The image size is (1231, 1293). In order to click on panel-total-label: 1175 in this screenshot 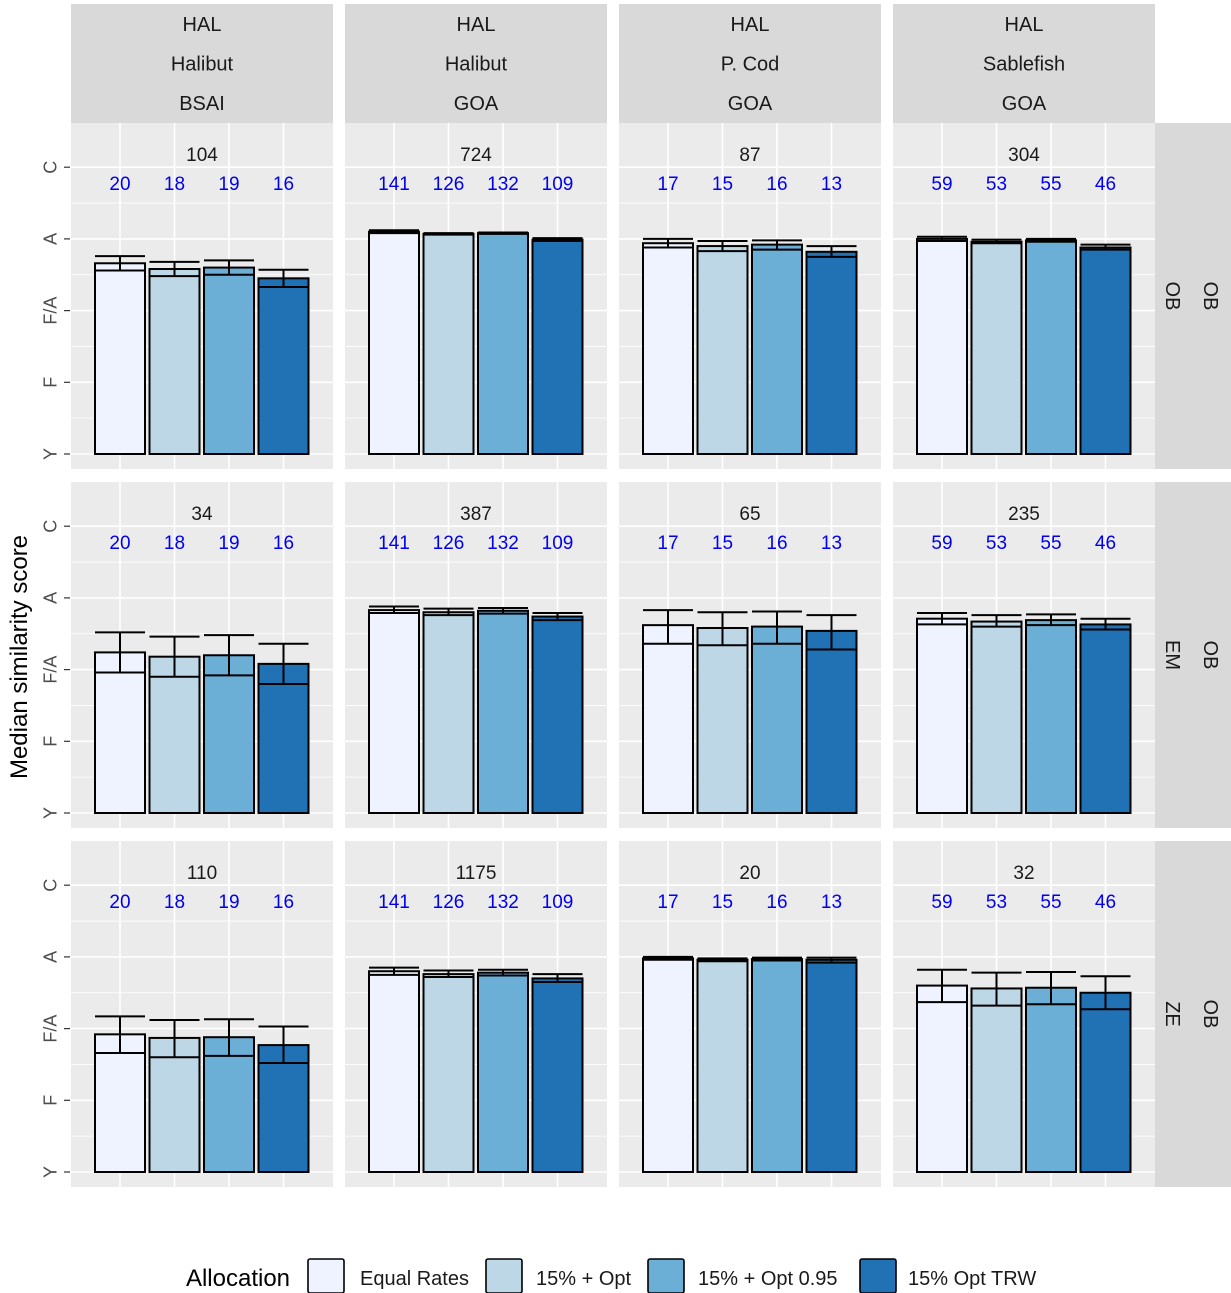, I will do `click(476, 873)`.